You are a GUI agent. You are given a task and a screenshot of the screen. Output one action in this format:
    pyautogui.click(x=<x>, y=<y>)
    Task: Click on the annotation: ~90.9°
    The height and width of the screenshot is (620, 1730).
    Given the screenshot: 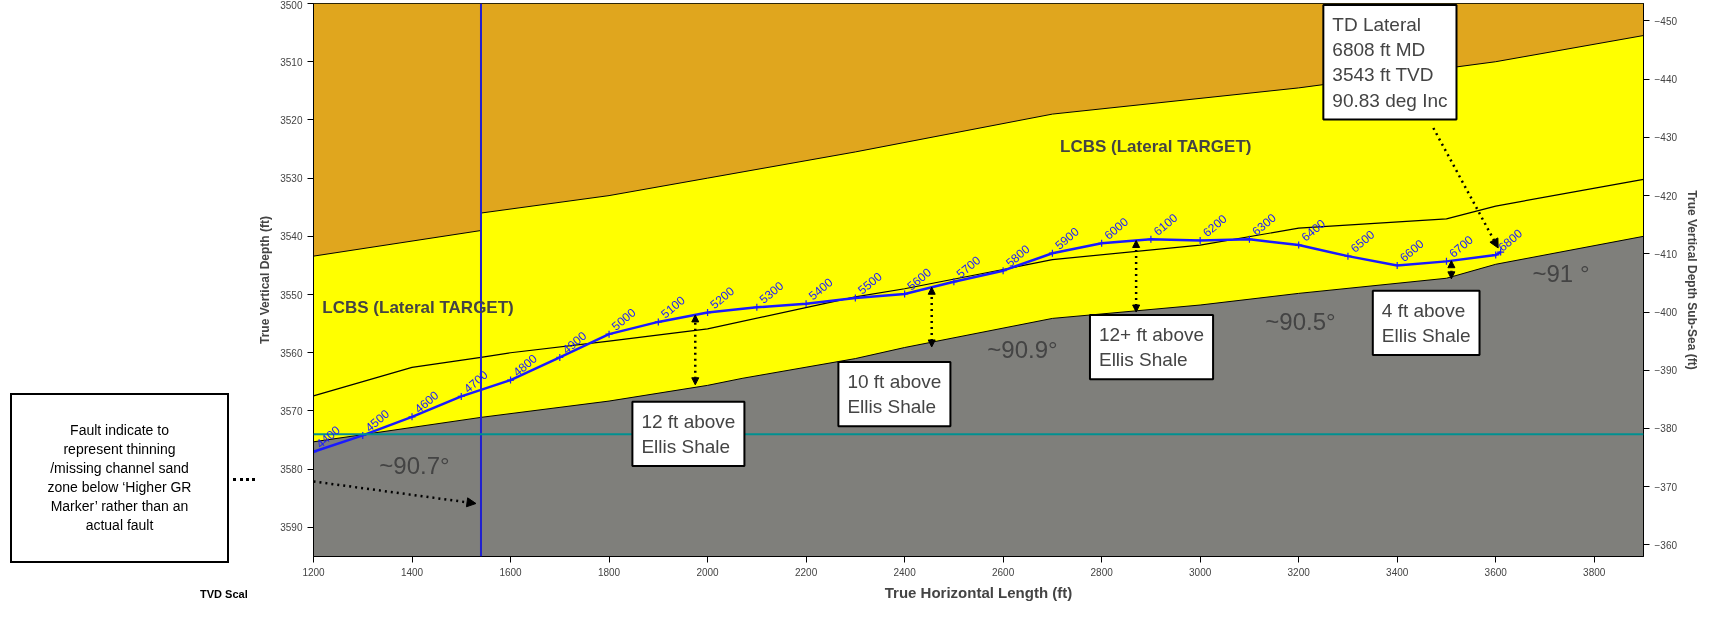 What is the action you would take?
    pyautogui.click(x=1022, y=349)
    